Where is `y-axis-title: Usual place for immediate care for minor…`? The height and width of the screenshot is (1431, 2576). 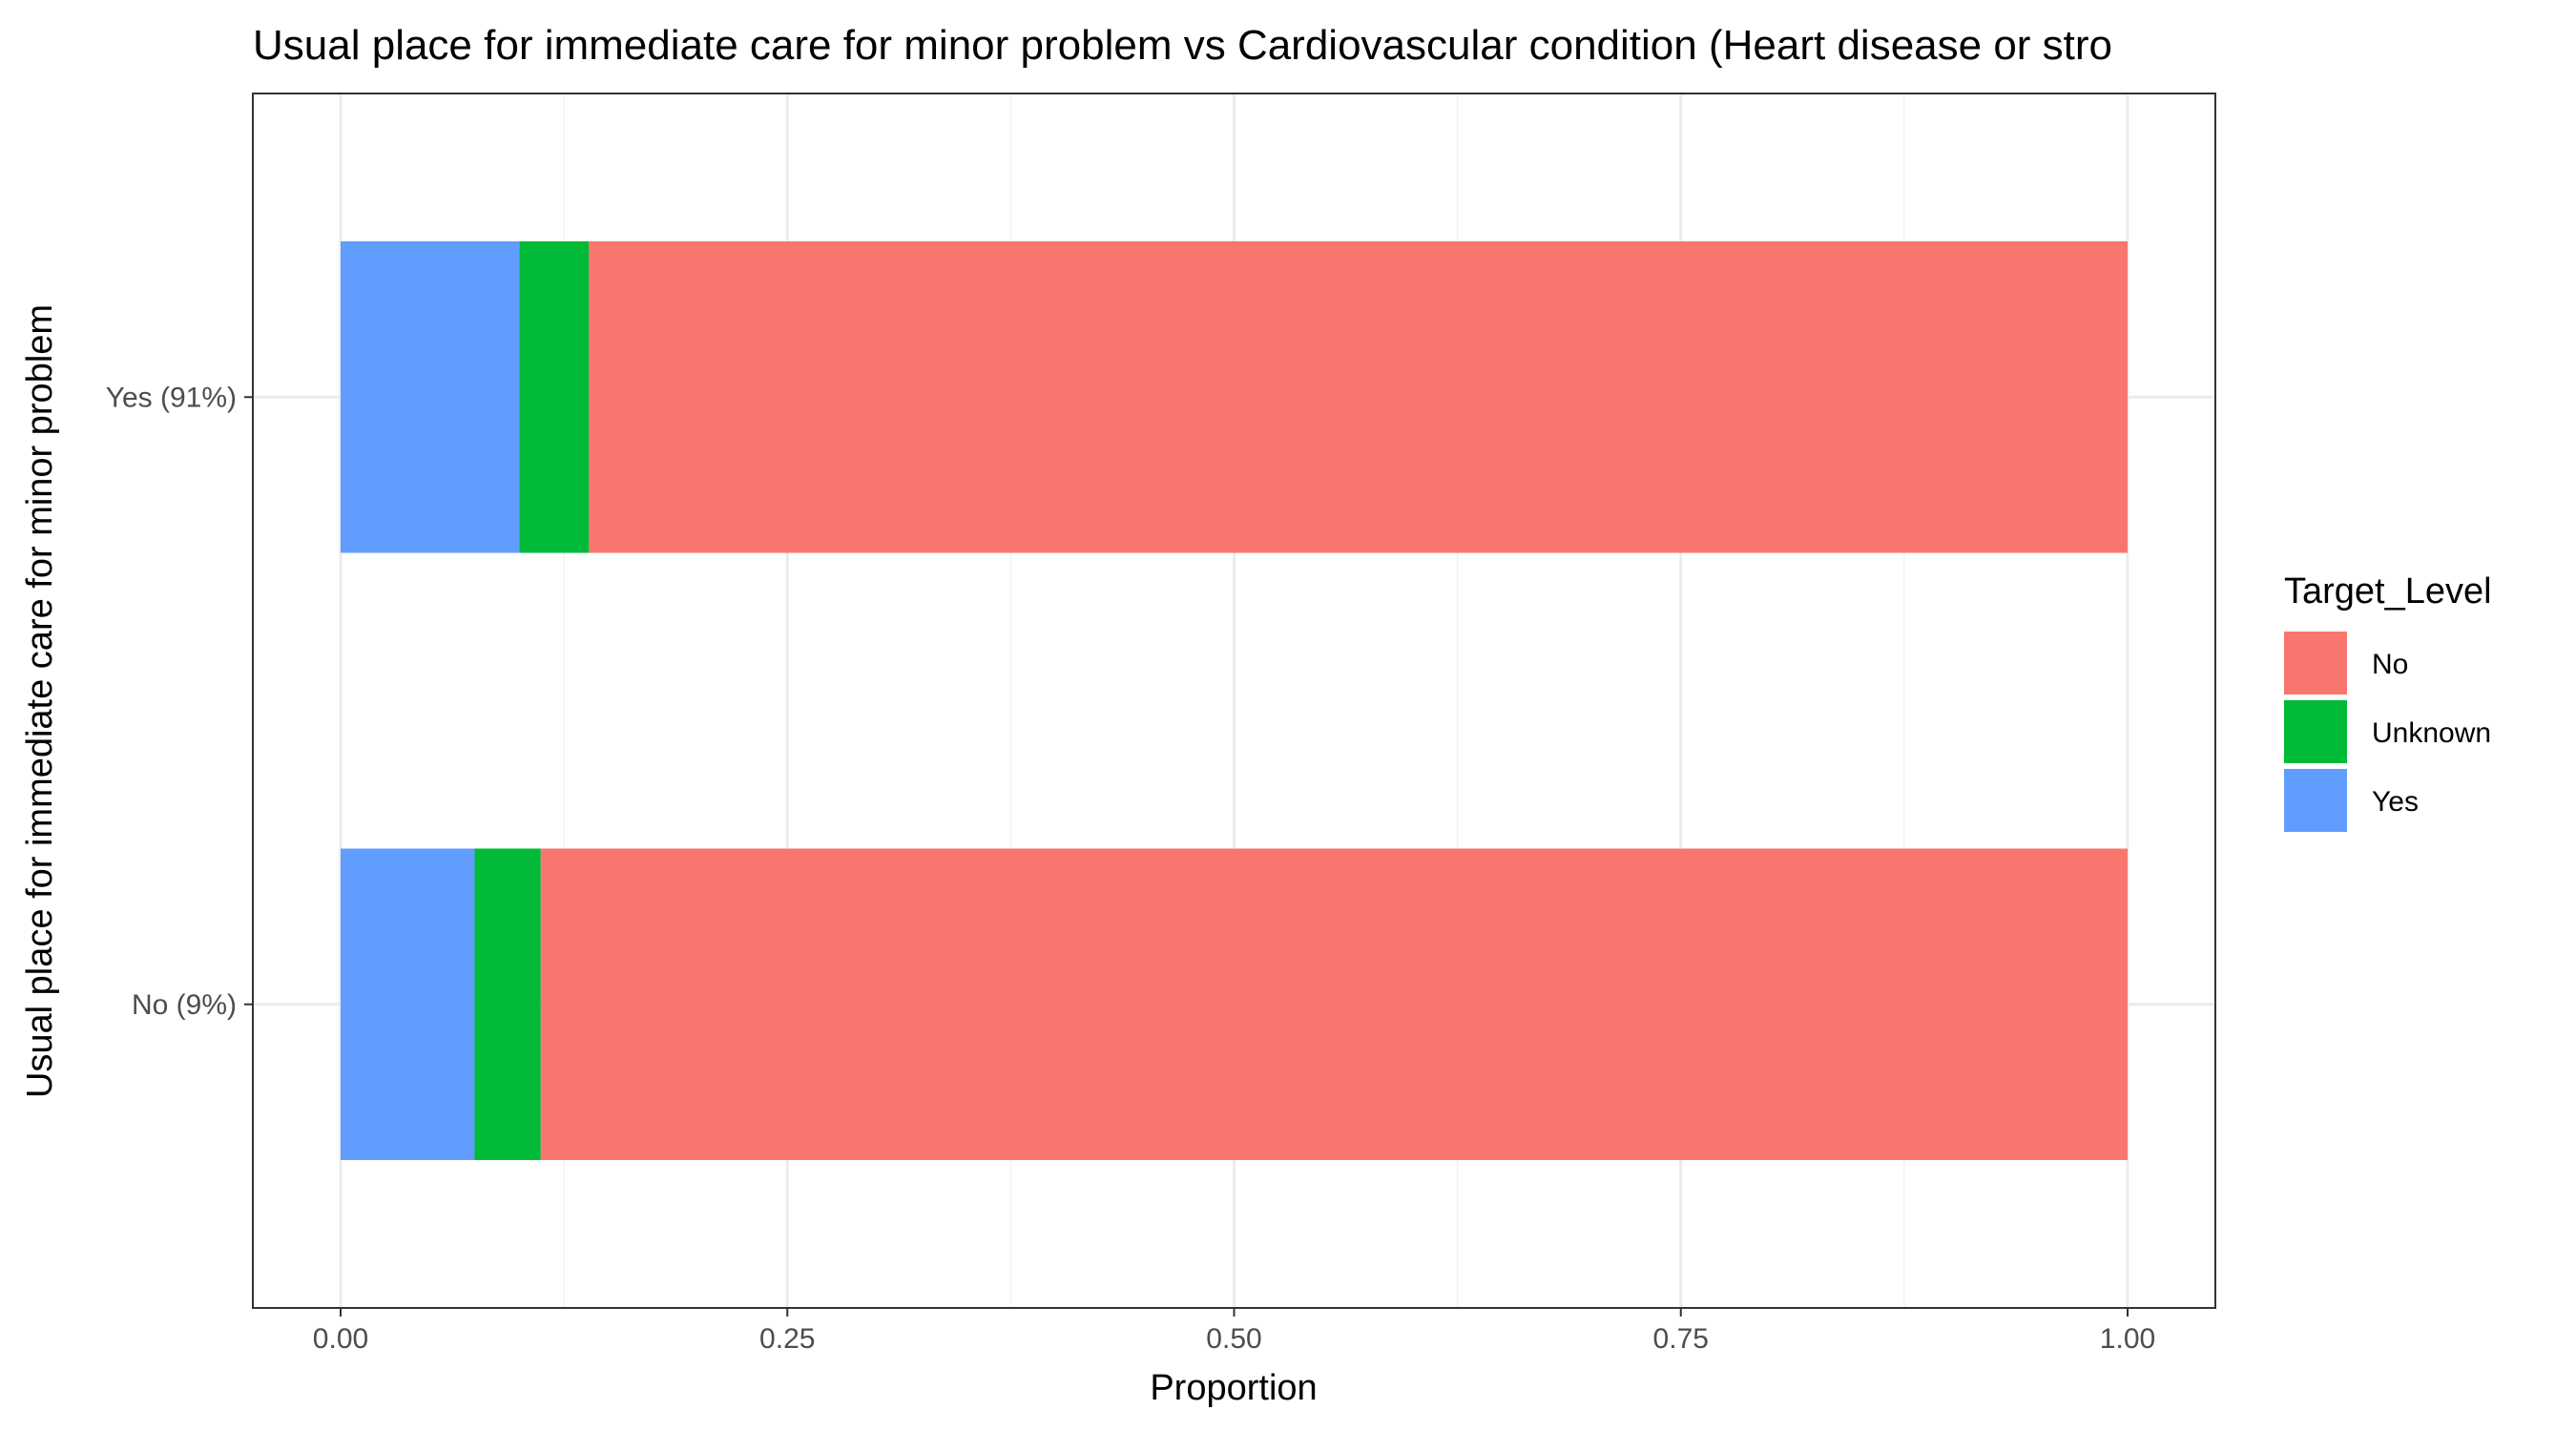 y-axis-title: Usual place for immediate care for minor… is located at coordinates (40, 701).